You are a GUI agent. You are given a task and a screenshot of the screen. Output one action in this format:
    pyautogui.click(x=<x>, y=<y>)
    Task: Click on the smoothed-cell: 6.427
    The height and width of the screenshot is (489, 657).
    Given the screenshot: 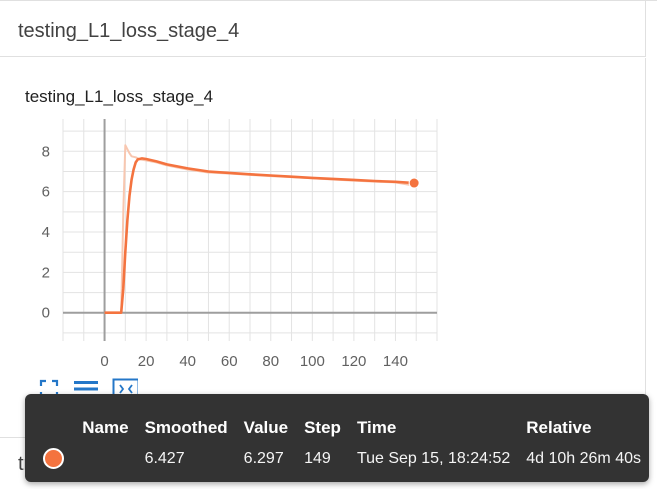 What is the action you would take?
    pyautogui.click(x=164, y=458)
    